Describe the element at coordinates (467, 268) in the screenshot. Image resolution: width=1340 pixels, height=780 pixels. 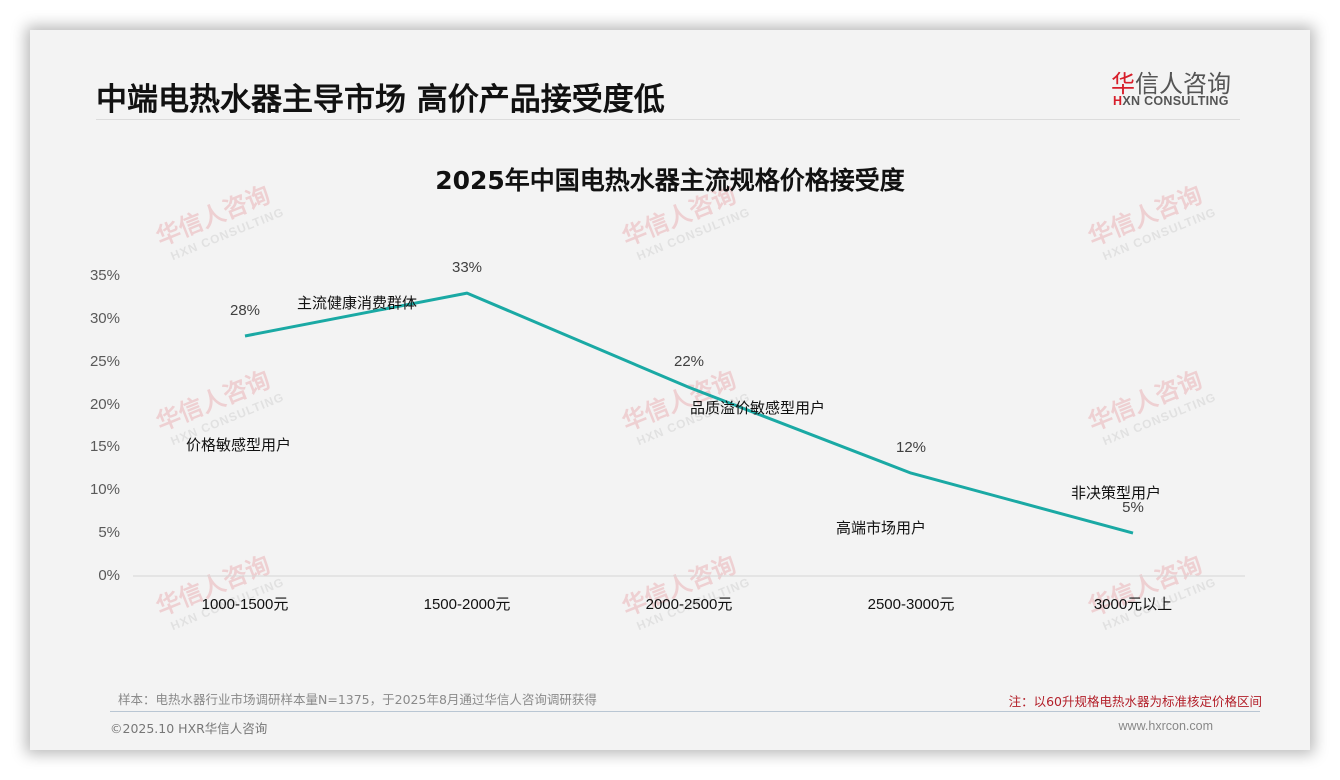
I see `data-label: 33%` at that location.